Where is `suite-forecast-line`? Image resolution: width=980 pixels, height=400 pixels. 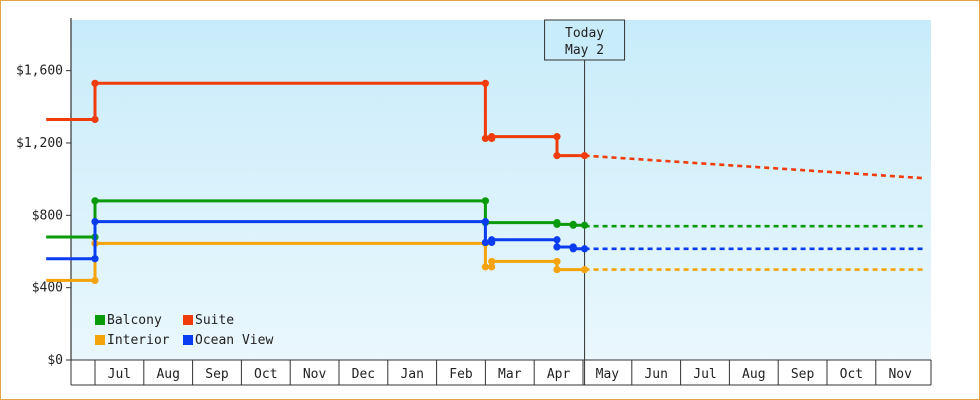 suite-forecast-line is located at coordinates (754, 167).